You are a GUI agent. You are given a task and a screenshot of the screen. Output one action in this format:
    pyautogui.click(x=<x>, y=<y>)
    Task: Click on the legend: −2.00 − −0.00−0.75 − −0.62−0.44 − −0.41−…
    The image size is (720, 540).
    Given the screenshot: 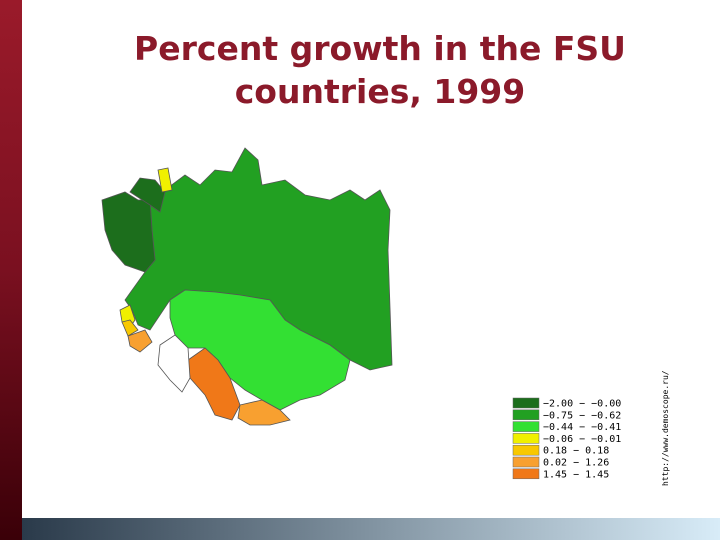 What is the action you would take?
    pyautogui.click(x=566, y=438)
    